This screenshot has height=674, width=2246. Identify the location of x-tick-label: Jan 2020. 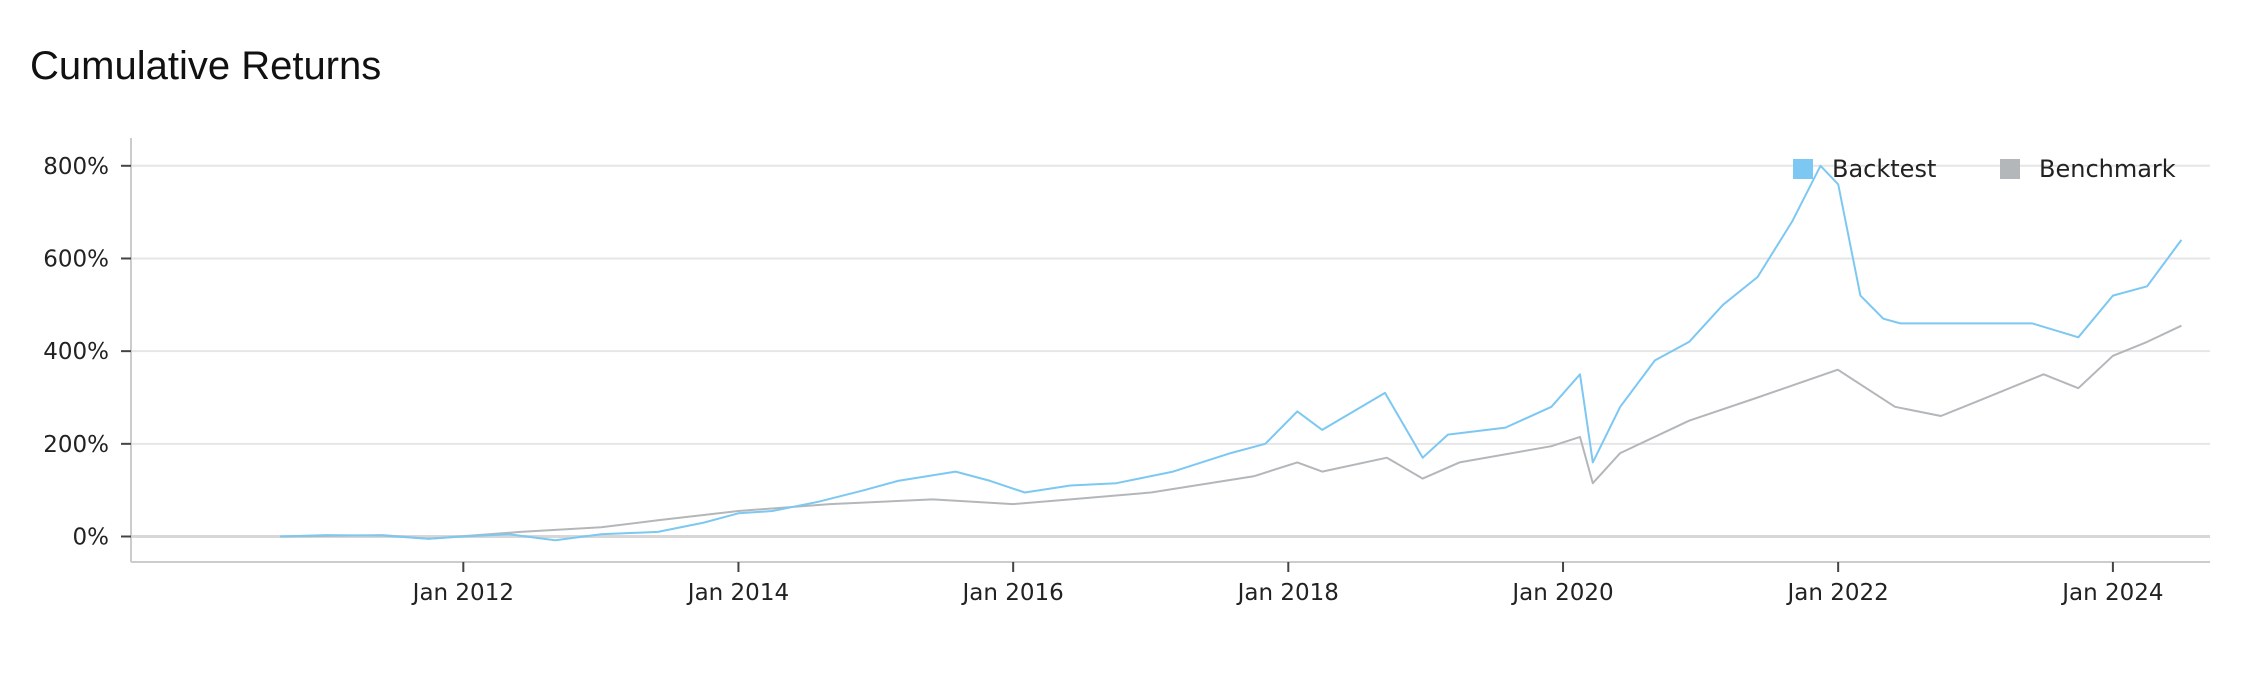
(1561, 593).